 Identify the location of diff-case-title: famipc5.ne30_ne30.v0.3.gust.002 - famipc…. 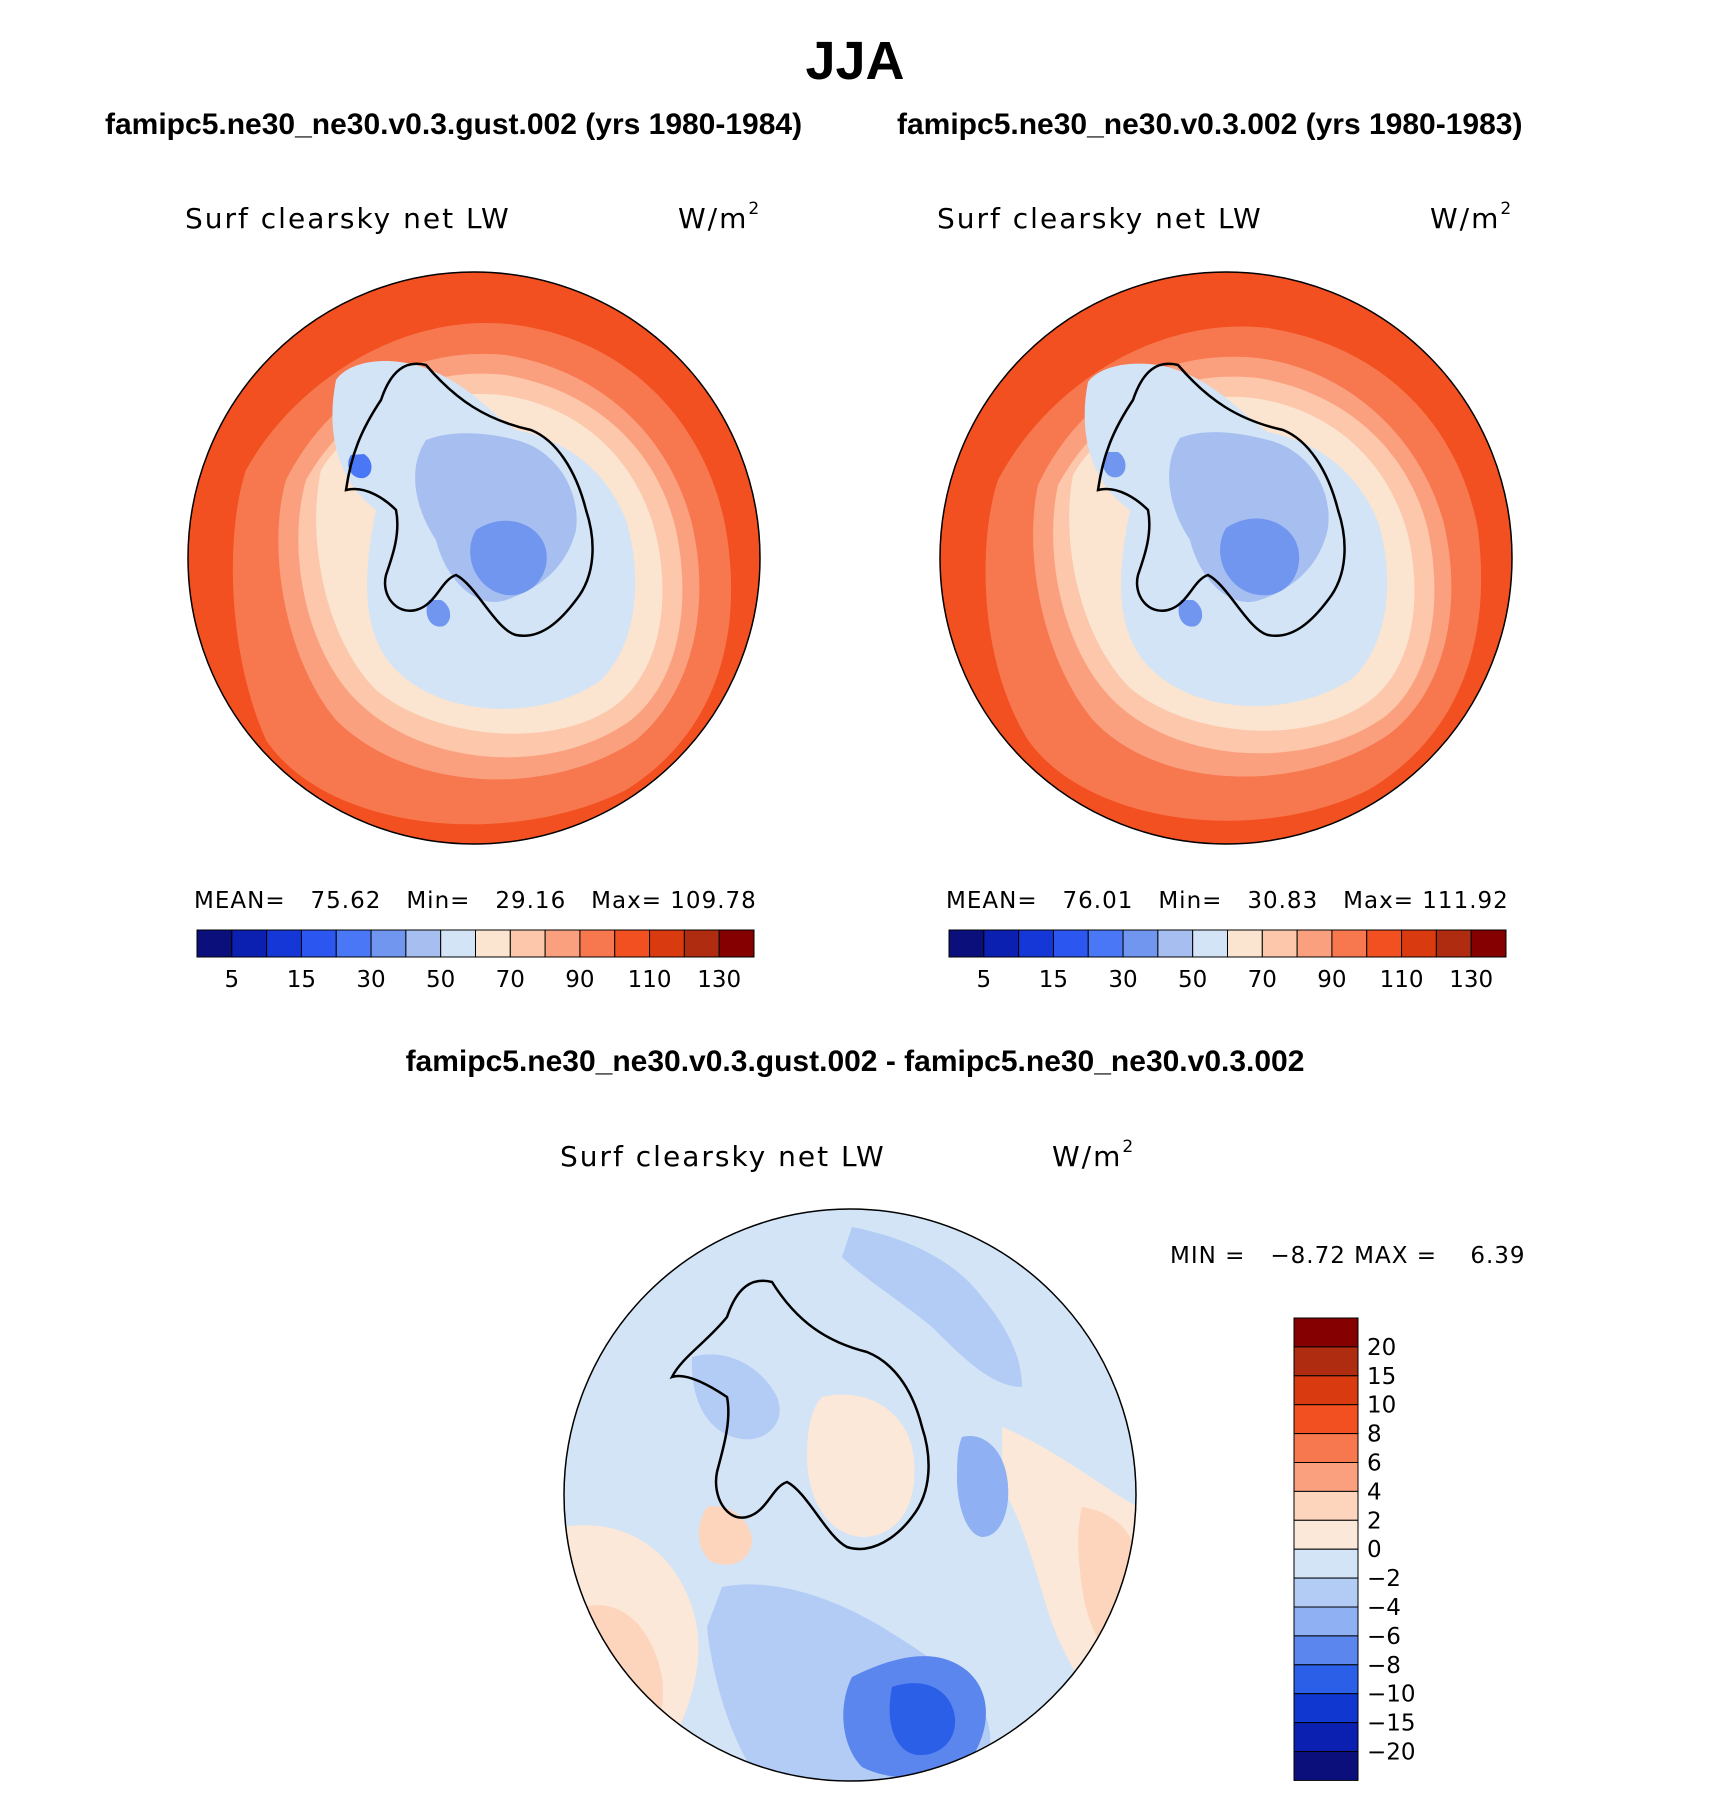
(855, 1061).